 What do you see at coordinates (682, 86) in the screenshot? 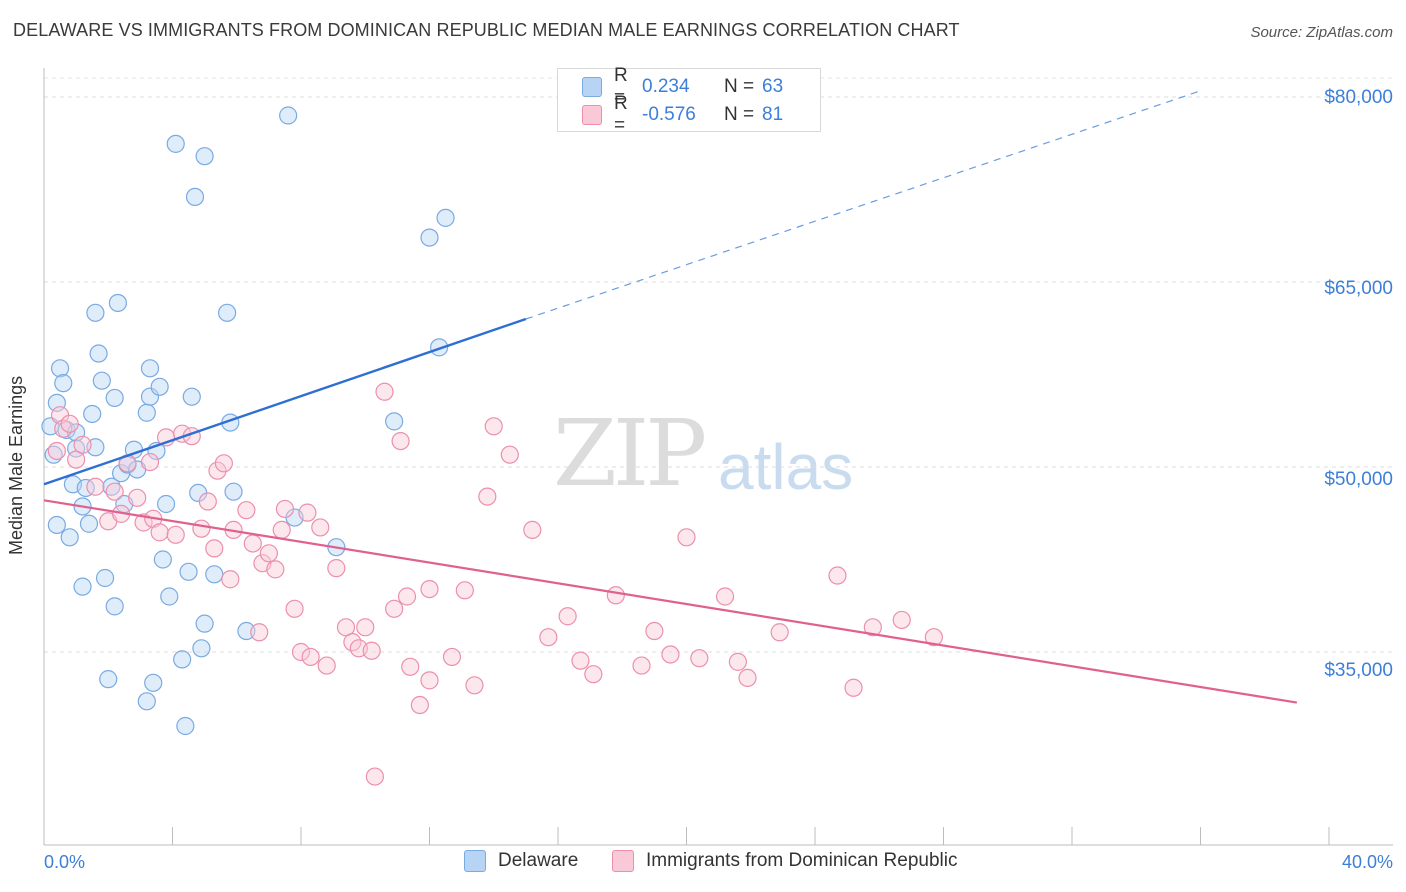
I see `legend-row-delaware: R = 0.234 N = 63` at bounding box center [682, 86].